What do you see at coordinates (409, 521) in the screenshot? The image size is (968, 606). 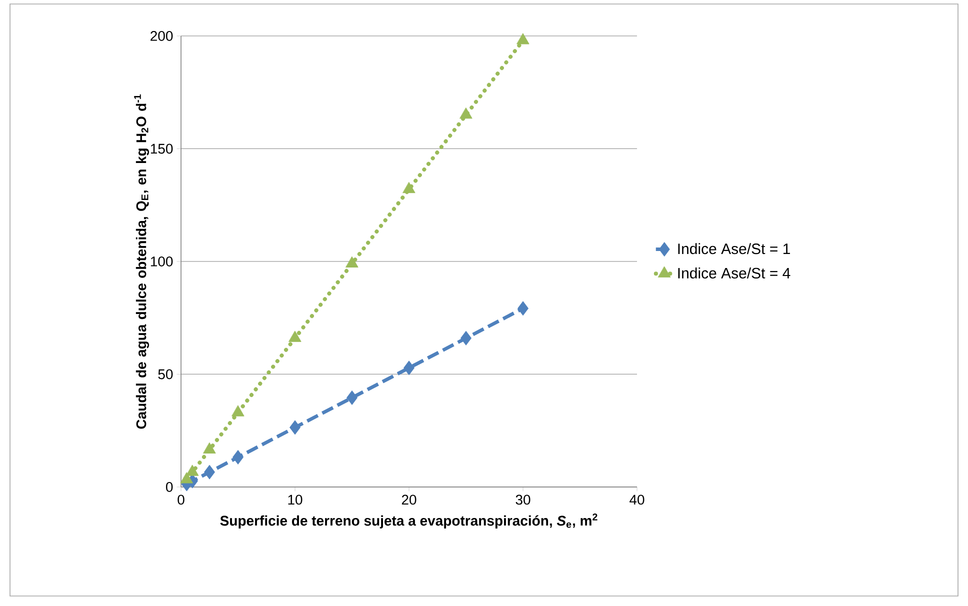 I see `x-axis-title: Superficie de terreno sujeta a evapotranspiración, S$_{e}$, m$^{2}$` at bounding box center [409, 521].